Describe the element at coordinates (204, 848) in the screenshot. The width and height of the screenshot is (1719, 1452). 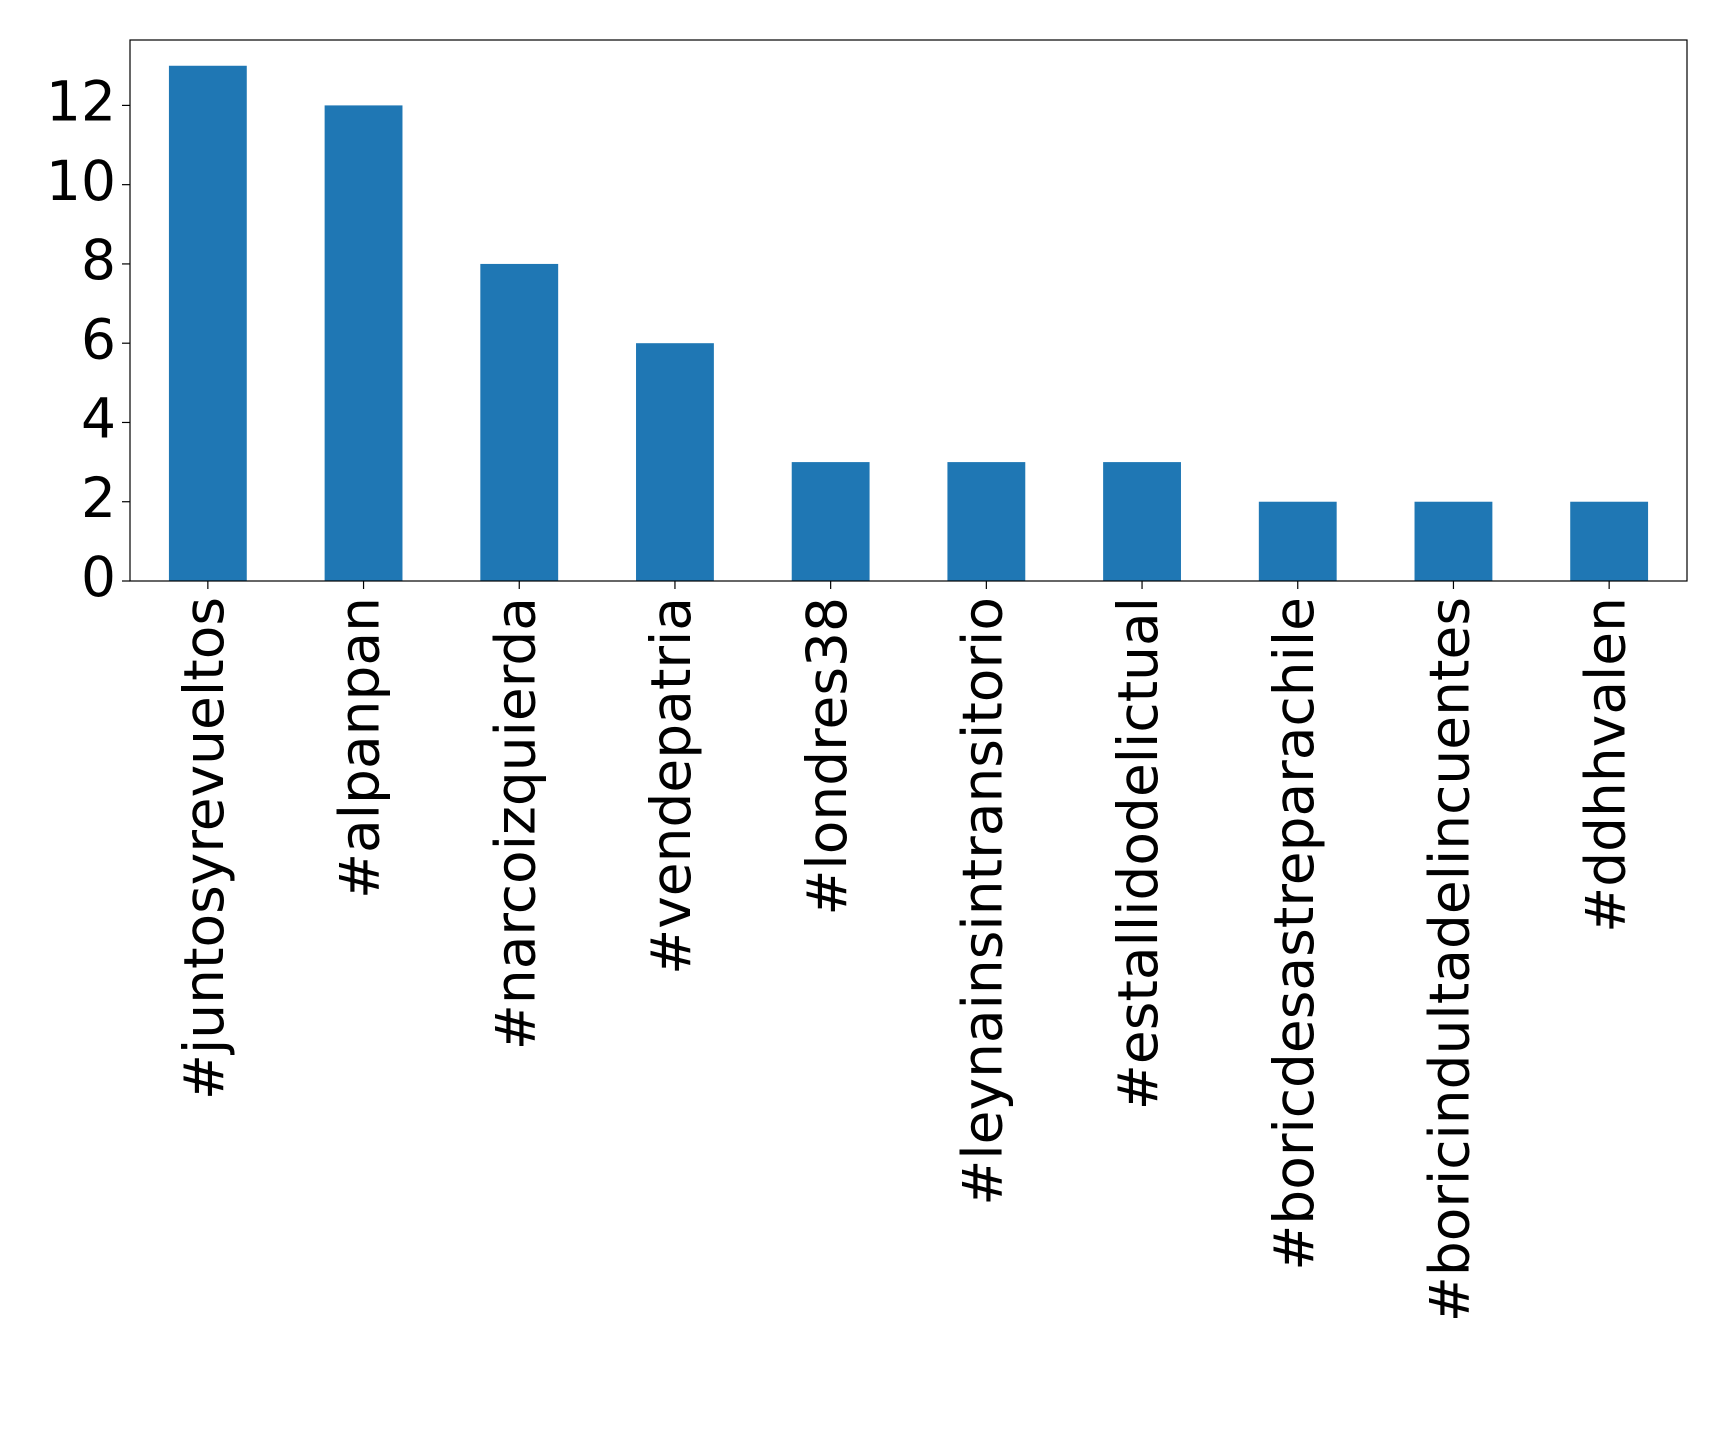
I see `x-tick-label: #juntosyrevueltos` at that location.